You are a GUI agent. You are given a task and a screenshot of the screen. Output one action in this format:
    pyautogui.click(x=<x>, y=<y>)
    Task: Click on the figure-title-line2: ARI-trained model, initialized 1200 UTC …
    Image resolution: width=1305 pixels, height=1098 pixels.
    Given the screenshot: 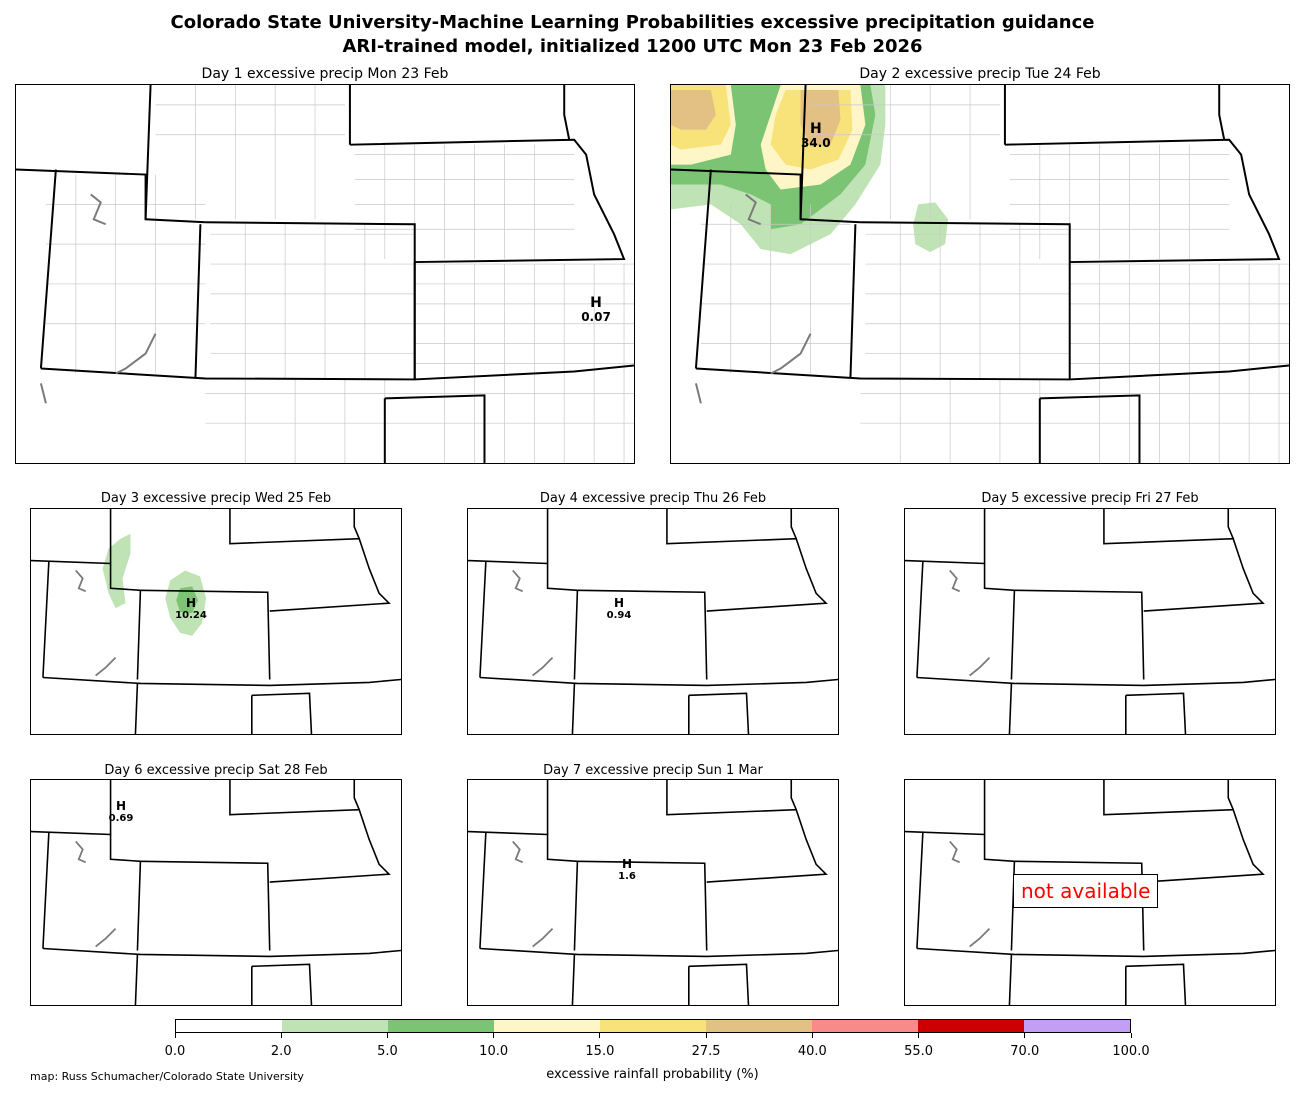 What is the action you would take?
    pyautogui.click(x=632, y=46)
    